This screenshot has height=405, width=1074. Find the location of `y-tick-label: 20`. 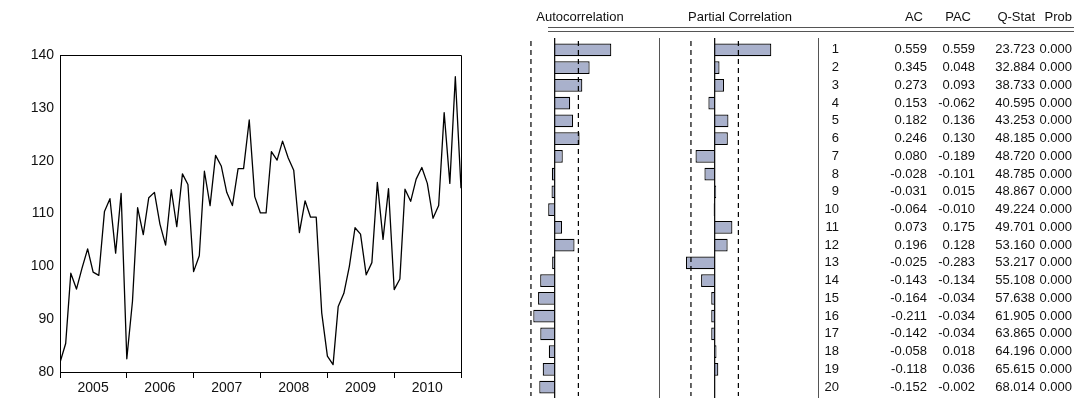

y-tick-label: 20 is located at coordinates (831, 386).